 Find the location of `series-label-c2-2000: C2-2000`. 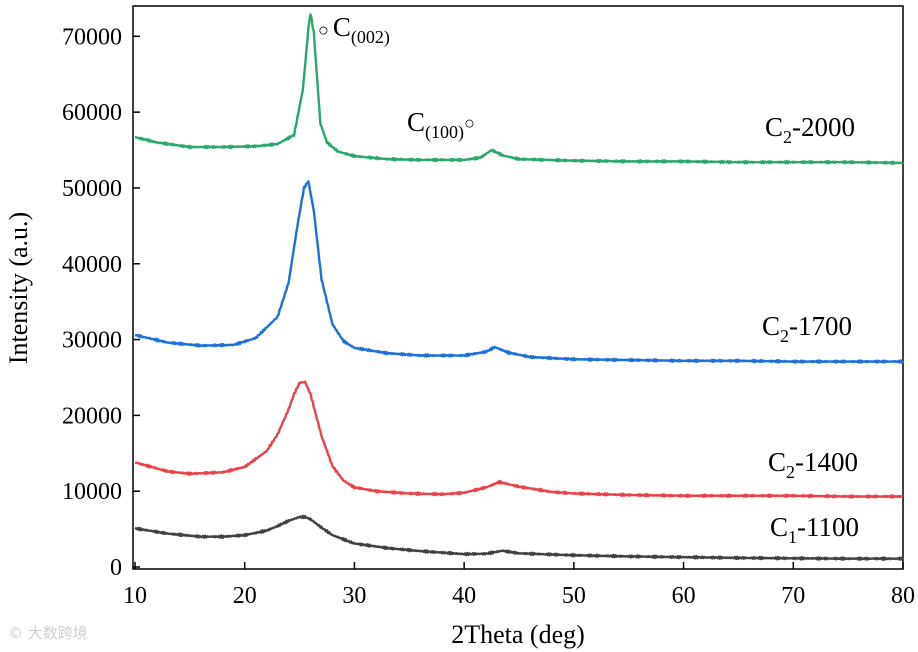

series-label-c2-2000: C2-2000 is located at coordinates (810, 129).